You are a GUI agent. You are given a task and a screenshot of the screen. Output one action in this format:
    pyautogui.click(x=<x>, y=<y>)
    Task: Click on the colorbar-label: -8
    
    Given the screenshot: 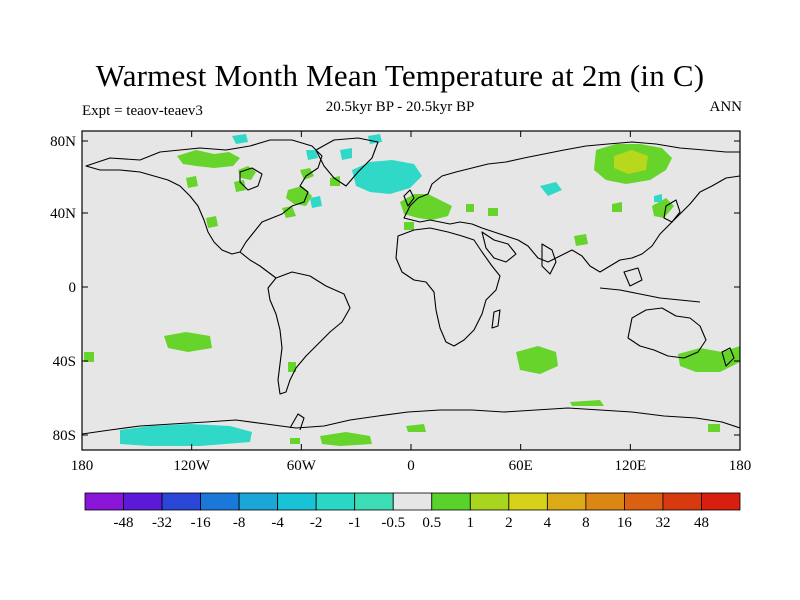 What is the action you would take?
    pyautogui.click(x=239, y=523)
    